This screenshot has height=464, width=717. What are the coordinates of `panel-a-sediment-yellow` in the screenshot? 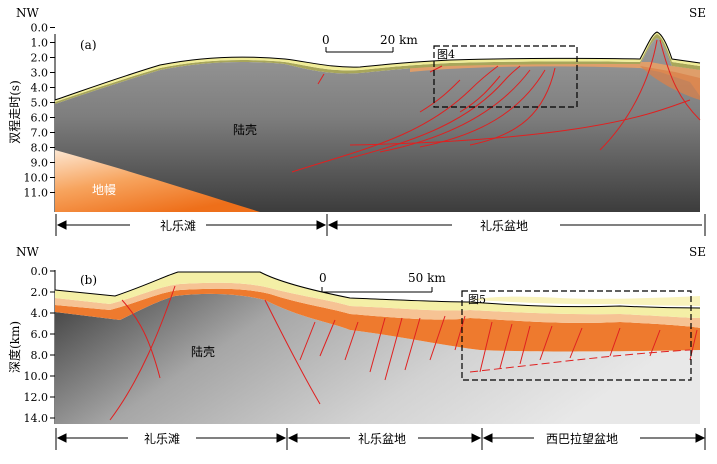 It's located at (377, 67).